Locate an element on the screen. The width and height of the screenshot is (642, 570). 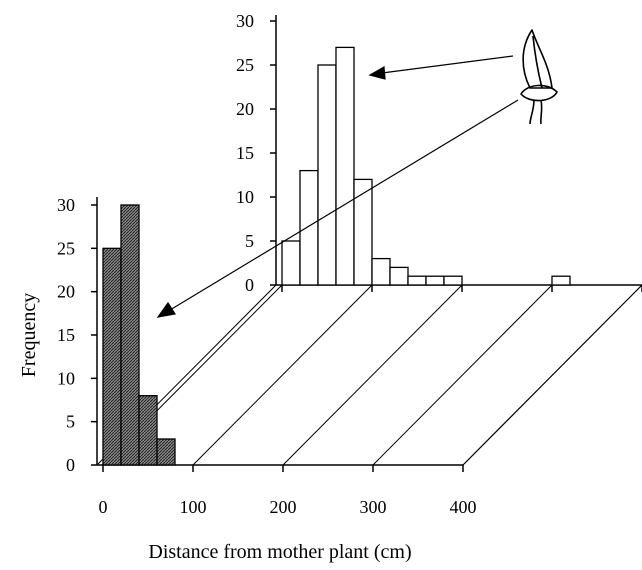
front-histogram-tick-labels: 0 5 10 15 20 25 30 is located at coordinates (66, 335).